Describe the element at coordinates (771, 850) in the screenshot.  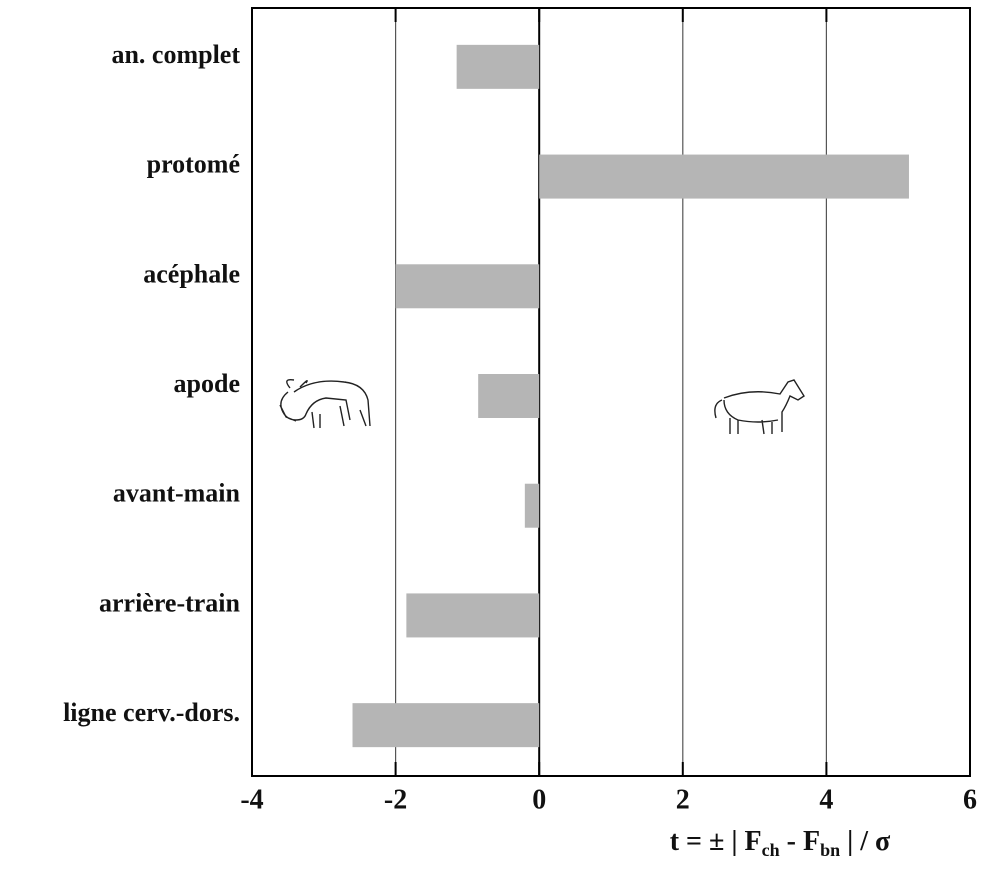
I see `x-axis-label-subscript: ch` at that location.